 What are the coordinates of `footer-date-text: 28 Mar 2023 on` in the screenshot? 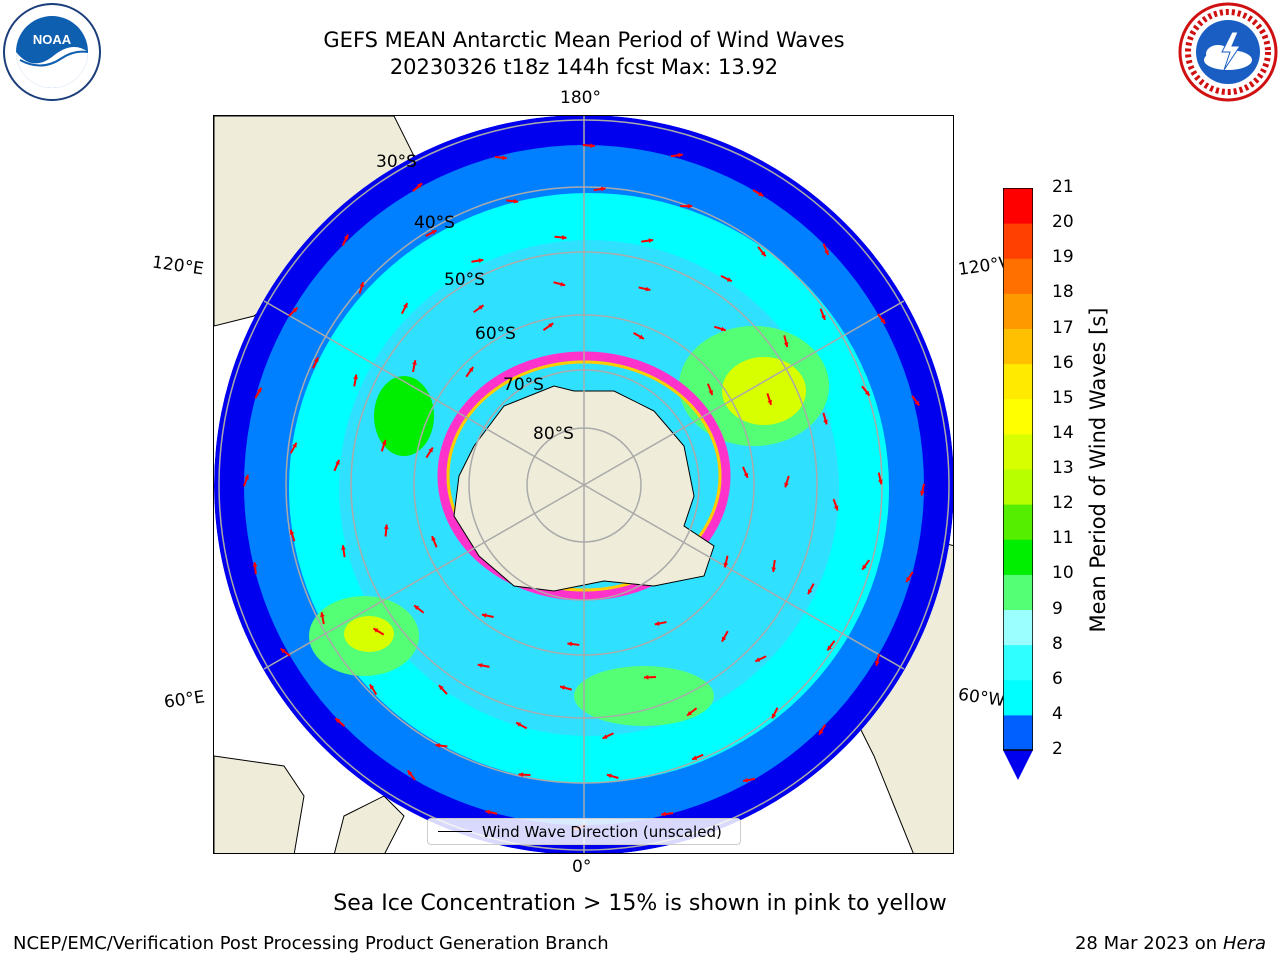 It's located at (1146, 943).